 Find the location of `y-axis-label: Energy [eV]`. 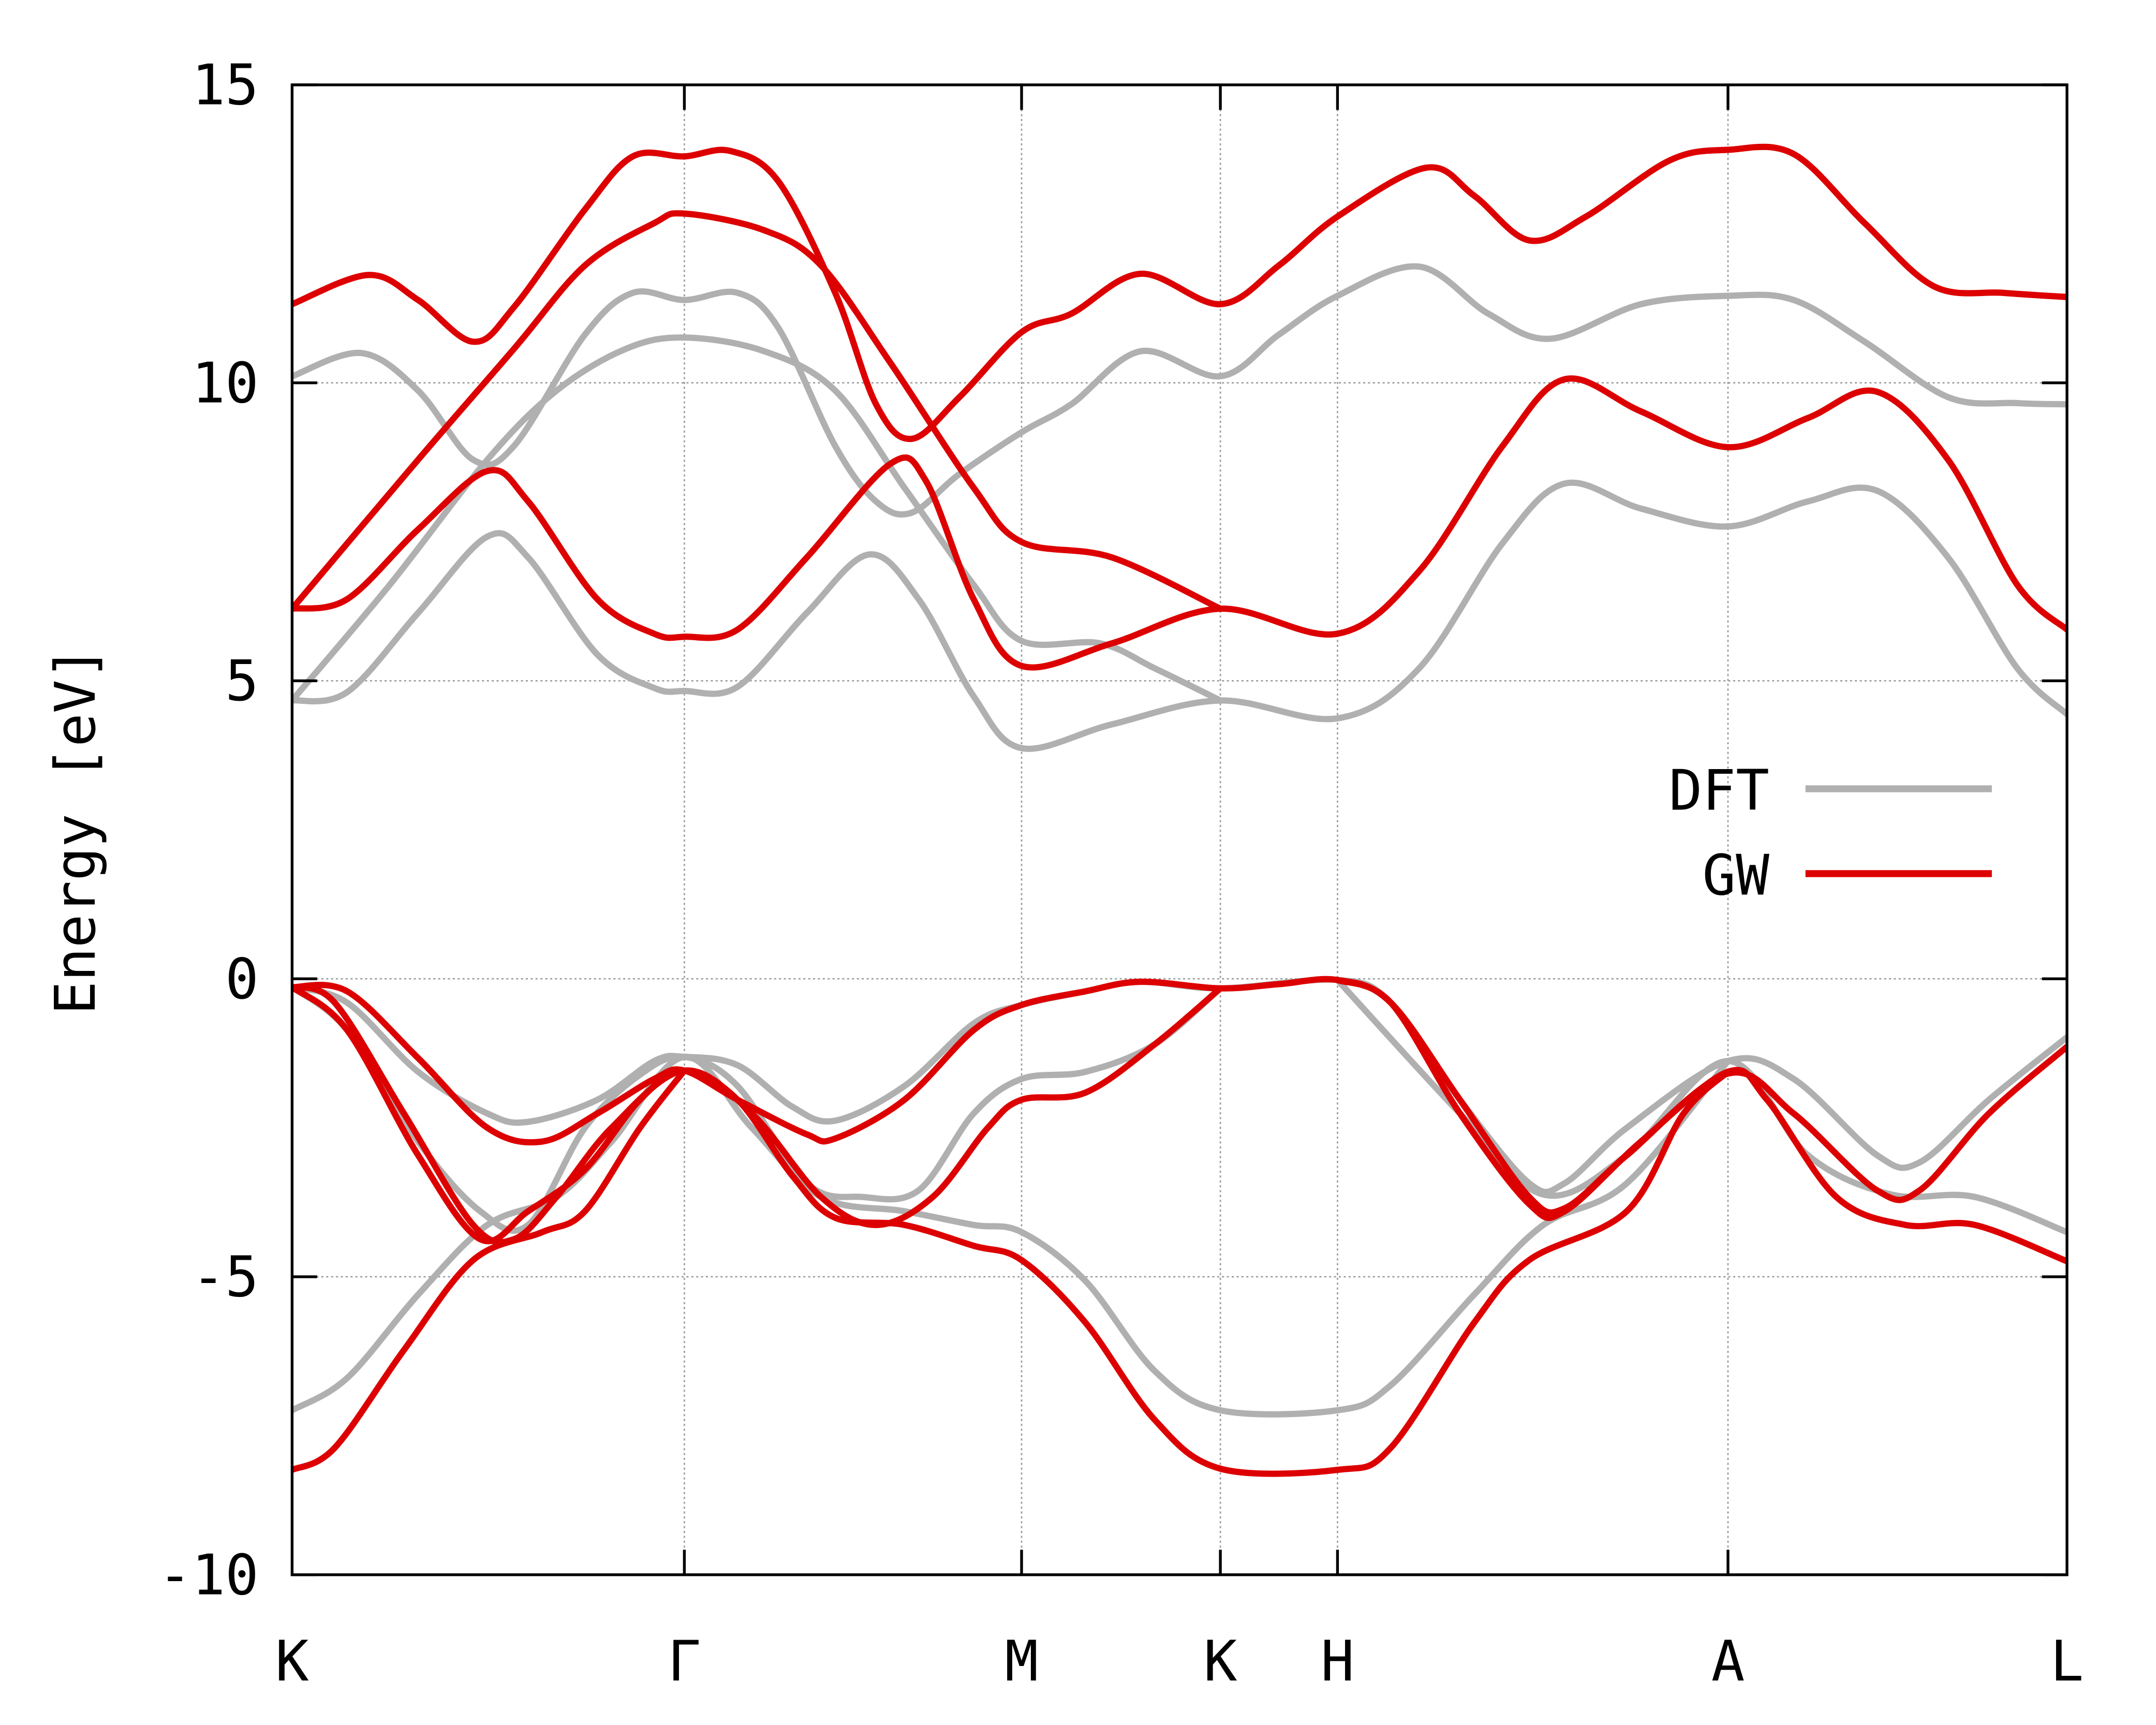

y-axis-label: Energy [eV] is located at coordinates (75, 830).